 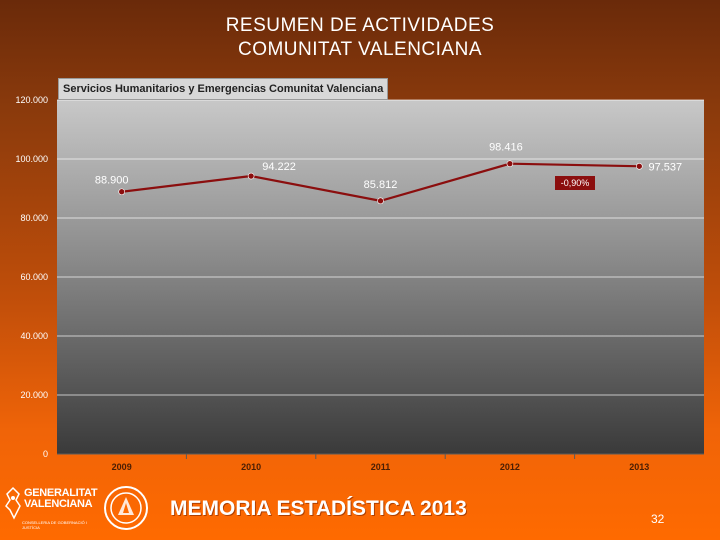 I want to click on emergency-seal-icon, so click(x=126, y=508).